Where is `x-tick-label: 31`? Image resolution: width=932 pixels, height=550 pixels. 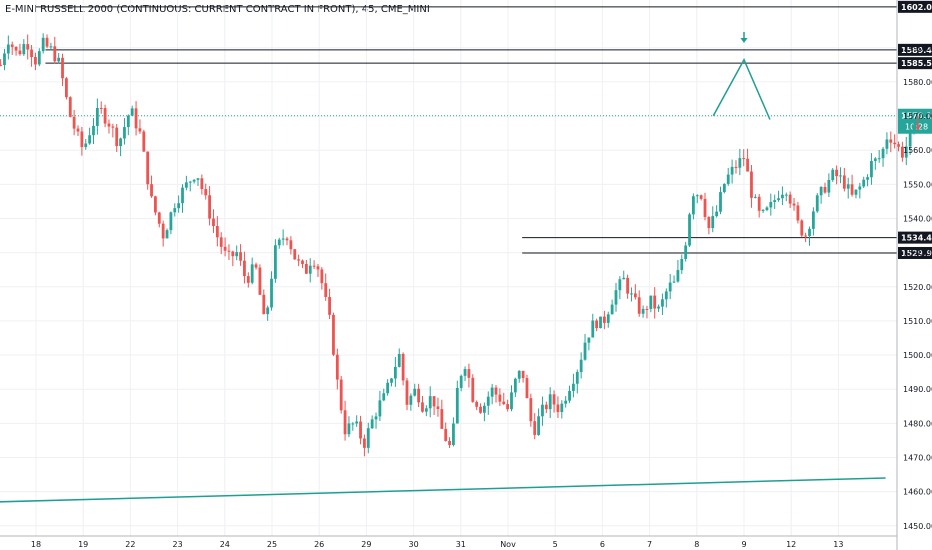
x-tick-label: 31 is located at coordinates (461, 544).